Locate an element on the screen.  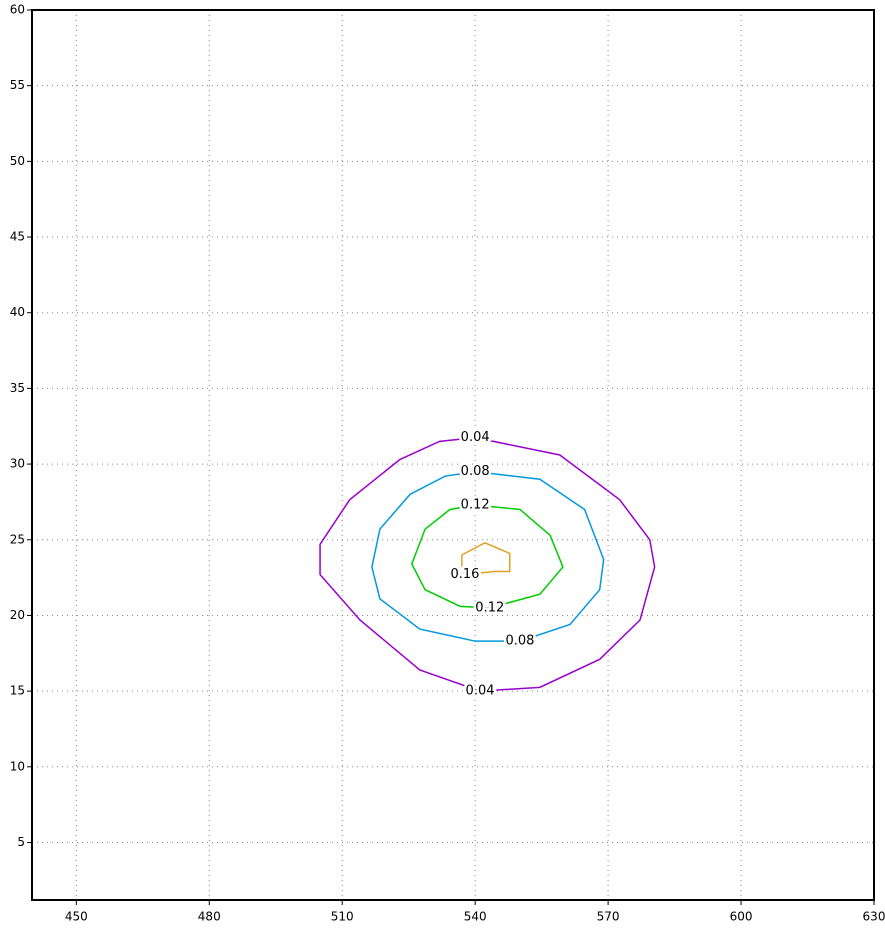
y-tick-label: 15 is located at coordinates (17, 691).